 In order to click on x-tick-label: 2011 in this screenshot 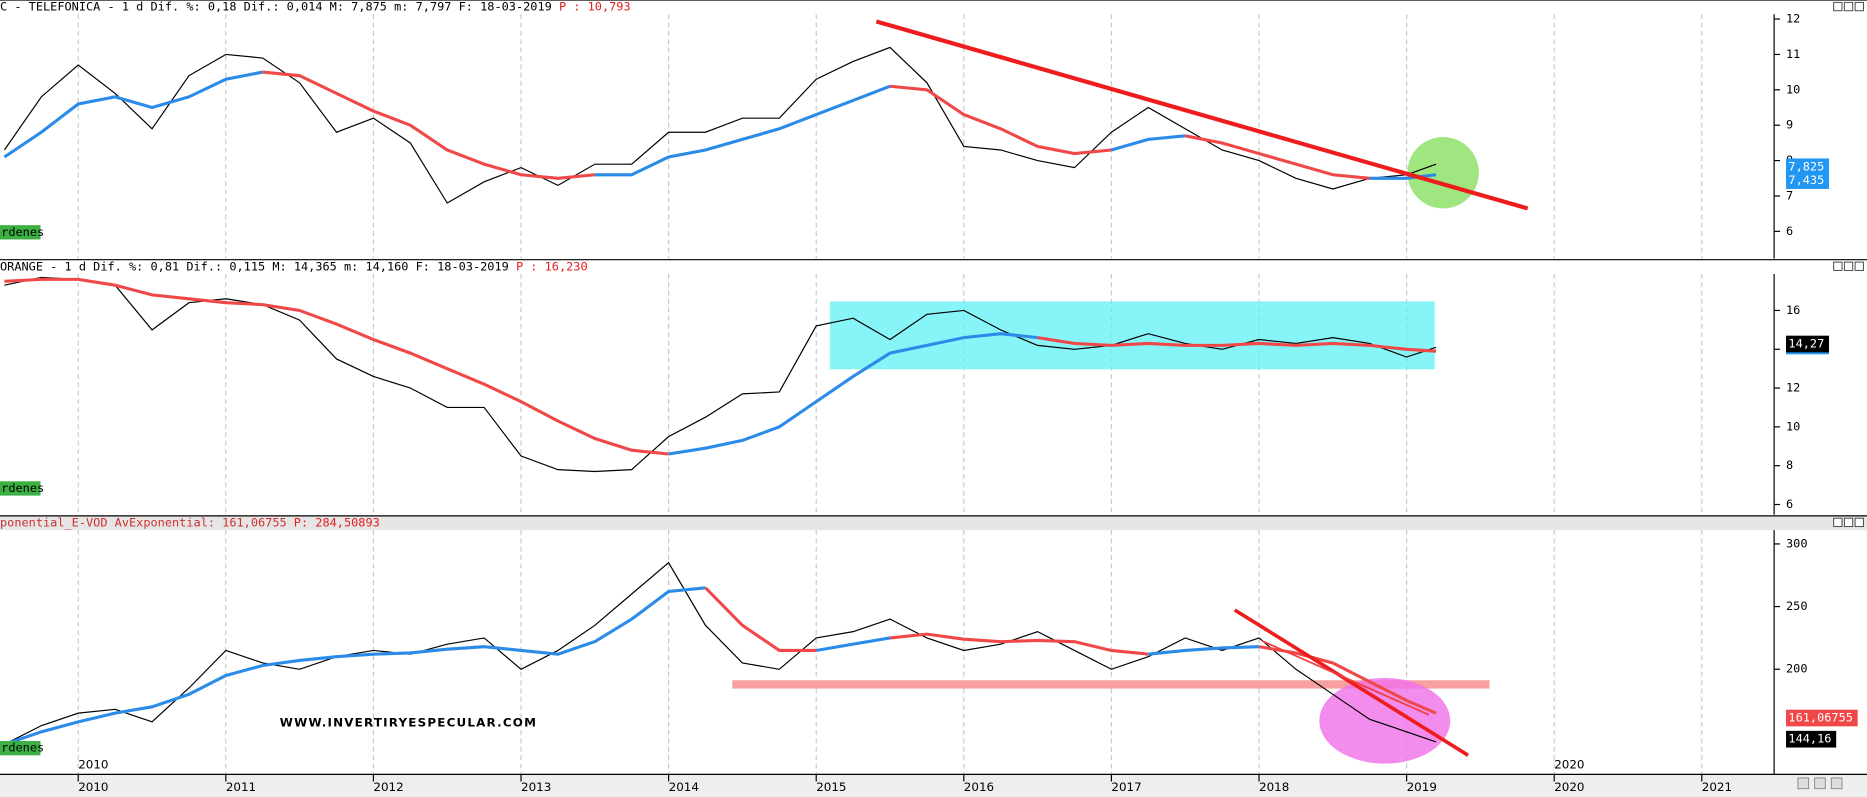, I will do `click(241, 787)`.